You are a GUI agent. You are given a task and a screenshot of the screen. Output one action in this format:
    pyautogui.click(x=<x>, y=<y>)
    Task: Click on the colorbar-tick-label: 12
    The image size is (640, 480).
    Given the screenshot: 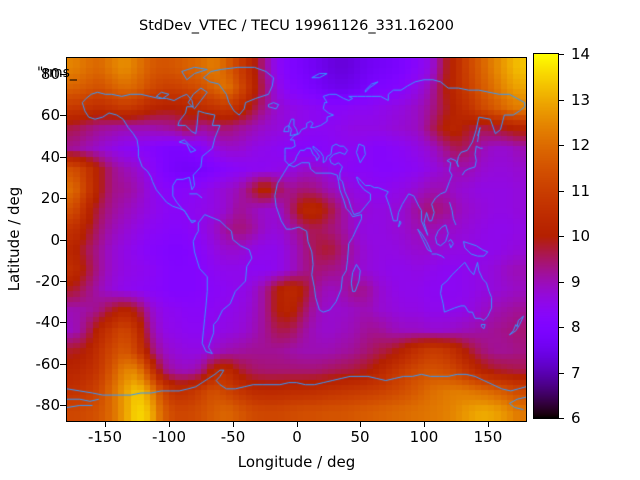 What is the action you would take?
    pyautogui.click(x=581, y=145)
    